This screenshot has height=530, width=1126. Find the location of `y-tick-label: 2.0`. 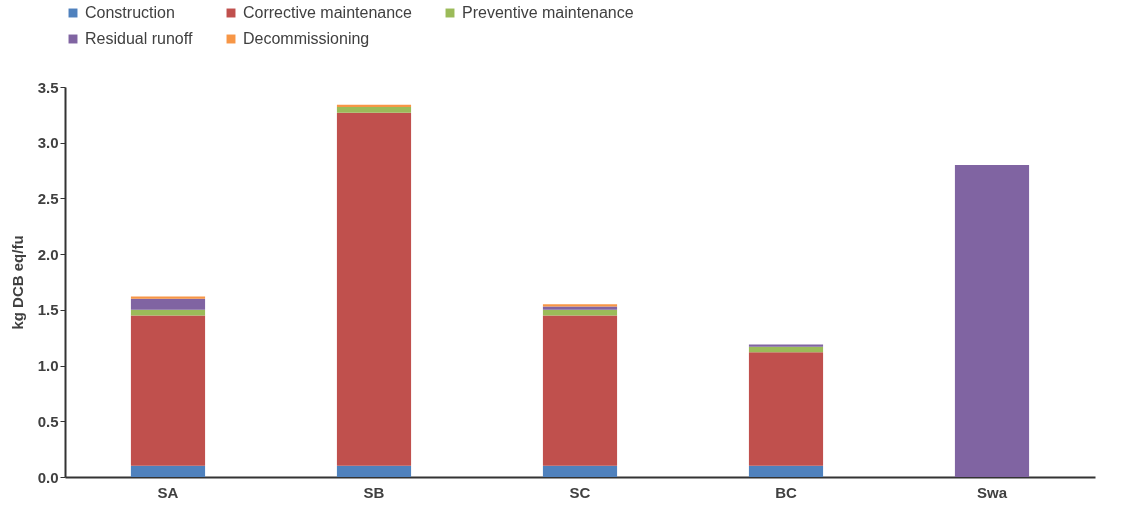

y-tick-label: 2.0 is located at coordinates (48, 254).